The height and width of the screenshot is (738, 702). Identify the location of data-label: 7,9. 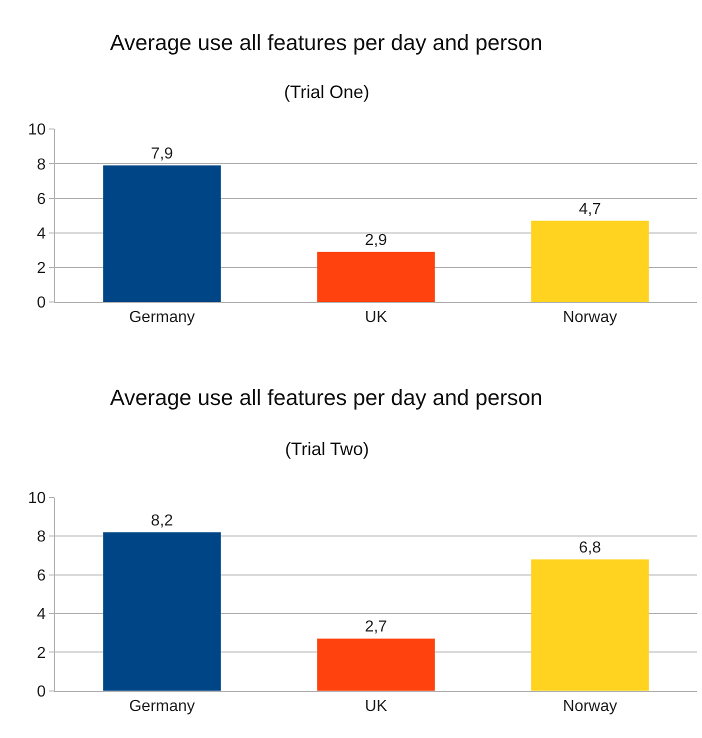
(162, 153).